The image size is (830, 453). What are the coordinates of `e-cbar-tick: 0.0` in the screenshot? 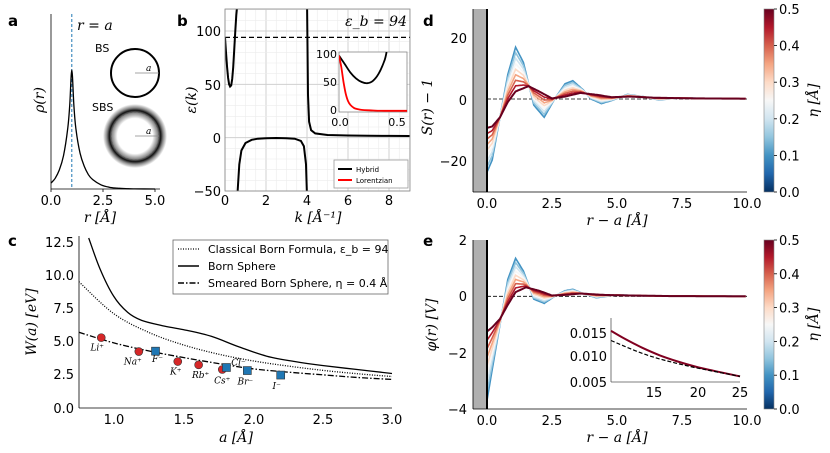 It's located at (789, 410).